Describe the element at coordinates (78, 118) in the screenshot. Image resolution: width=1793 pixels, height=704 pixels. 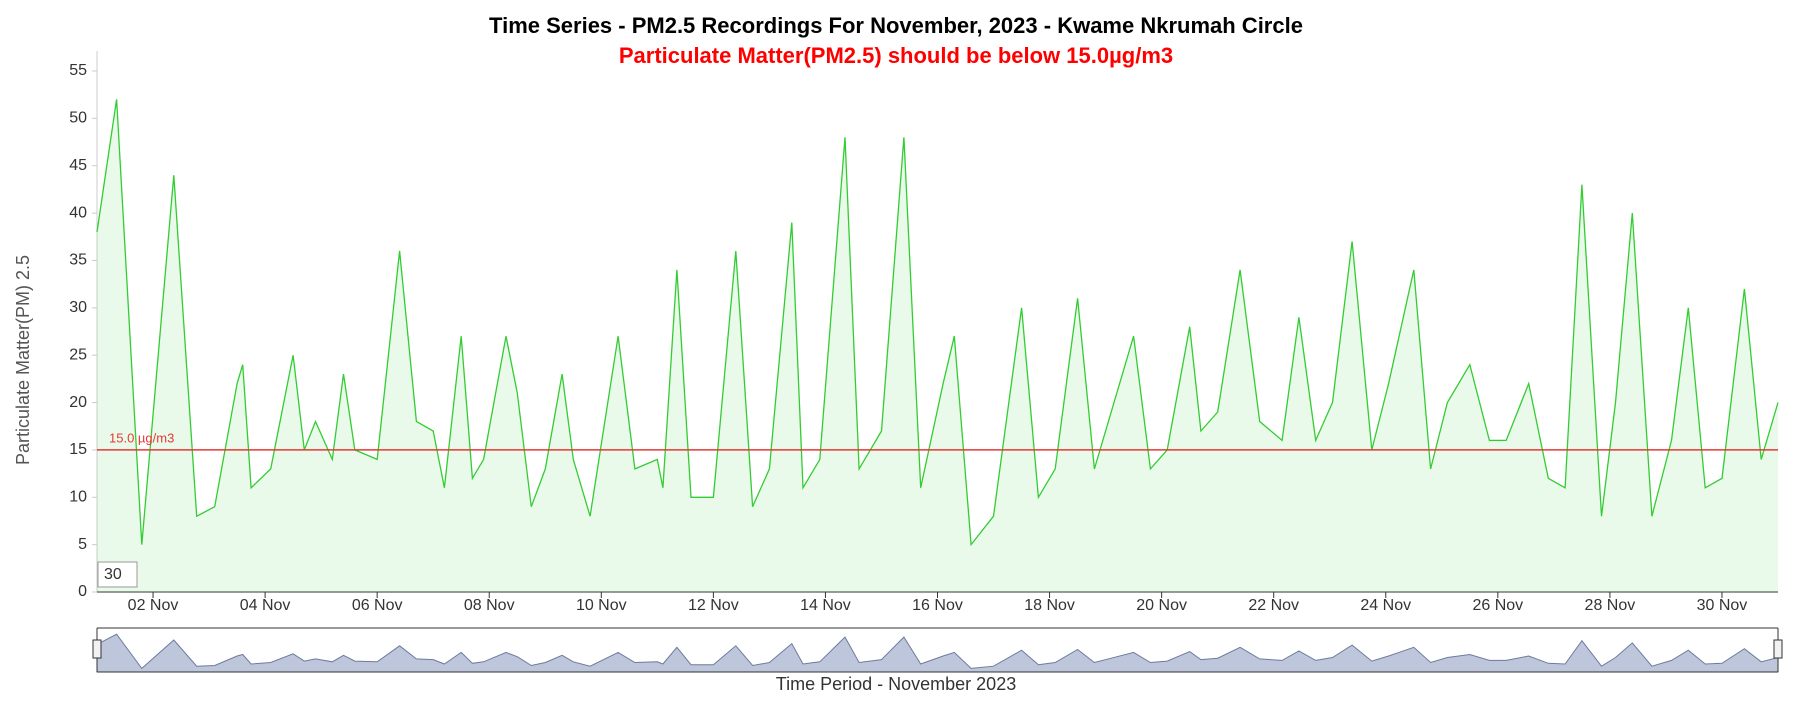
I see `y-tick-label: 50` at that location.